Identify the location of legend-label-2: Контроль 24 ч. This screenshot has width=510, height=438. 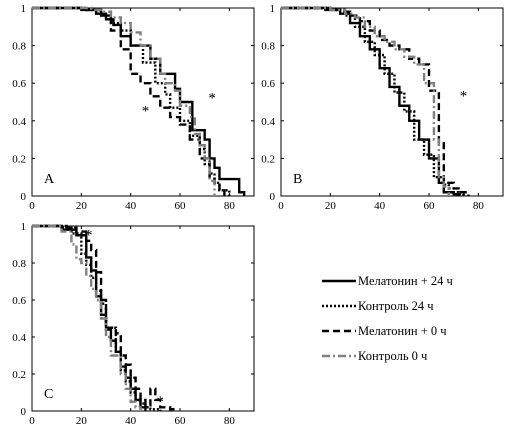
(396, 306).